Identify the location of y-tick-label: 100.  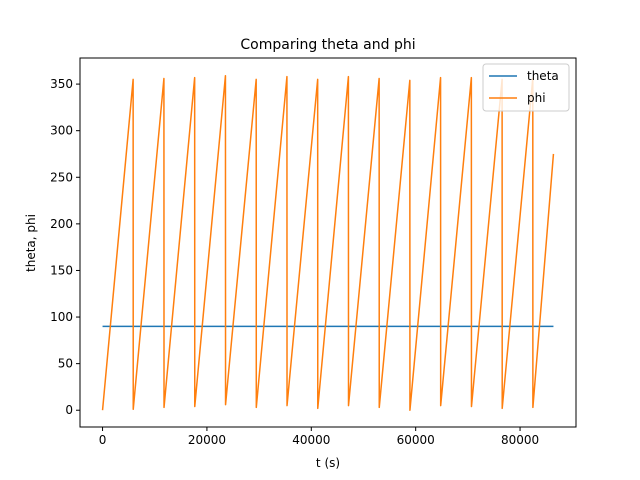
(61, 317).